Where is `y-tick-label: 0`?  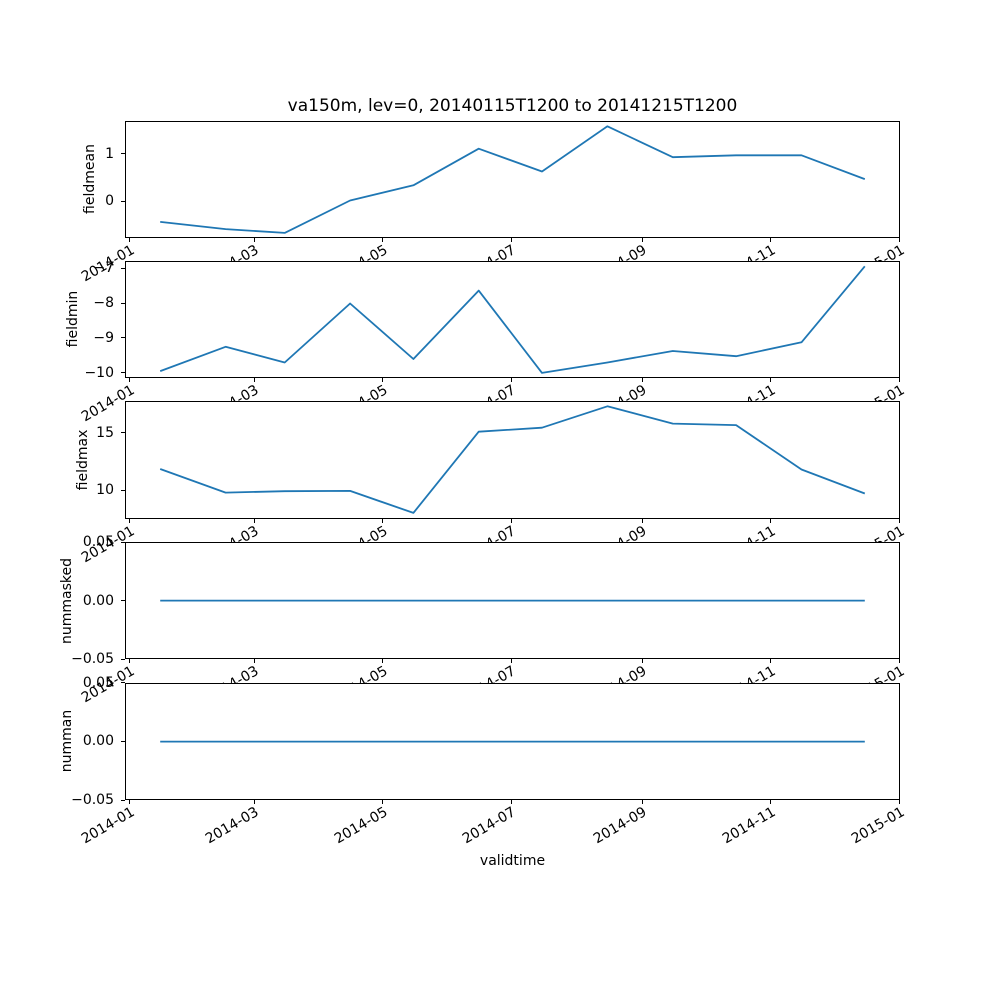 y-tick-label: 0 is located at coordinates (109, 201).